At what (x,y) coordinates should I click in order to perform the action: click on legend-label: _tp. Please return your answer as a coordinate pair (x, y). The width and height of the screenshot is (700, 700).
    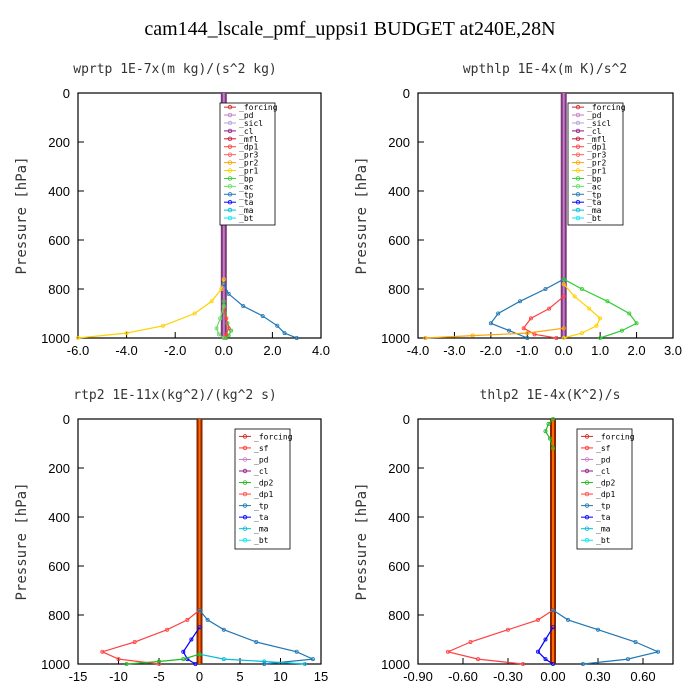
    Looking at the image, I should click on (594, 194).